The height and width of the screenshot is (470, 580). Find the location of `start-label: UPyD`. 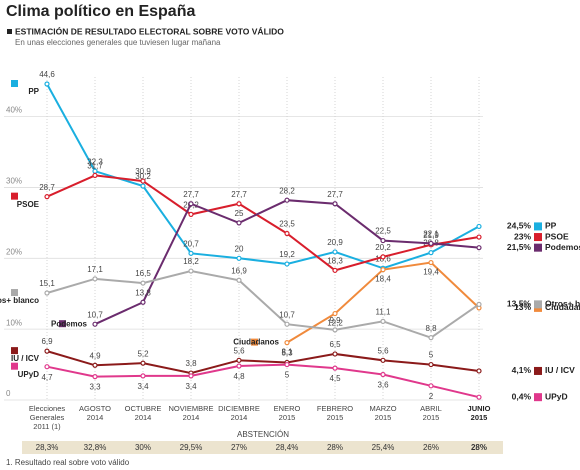

start-label: UPyD is located at coordinates (29, 374).